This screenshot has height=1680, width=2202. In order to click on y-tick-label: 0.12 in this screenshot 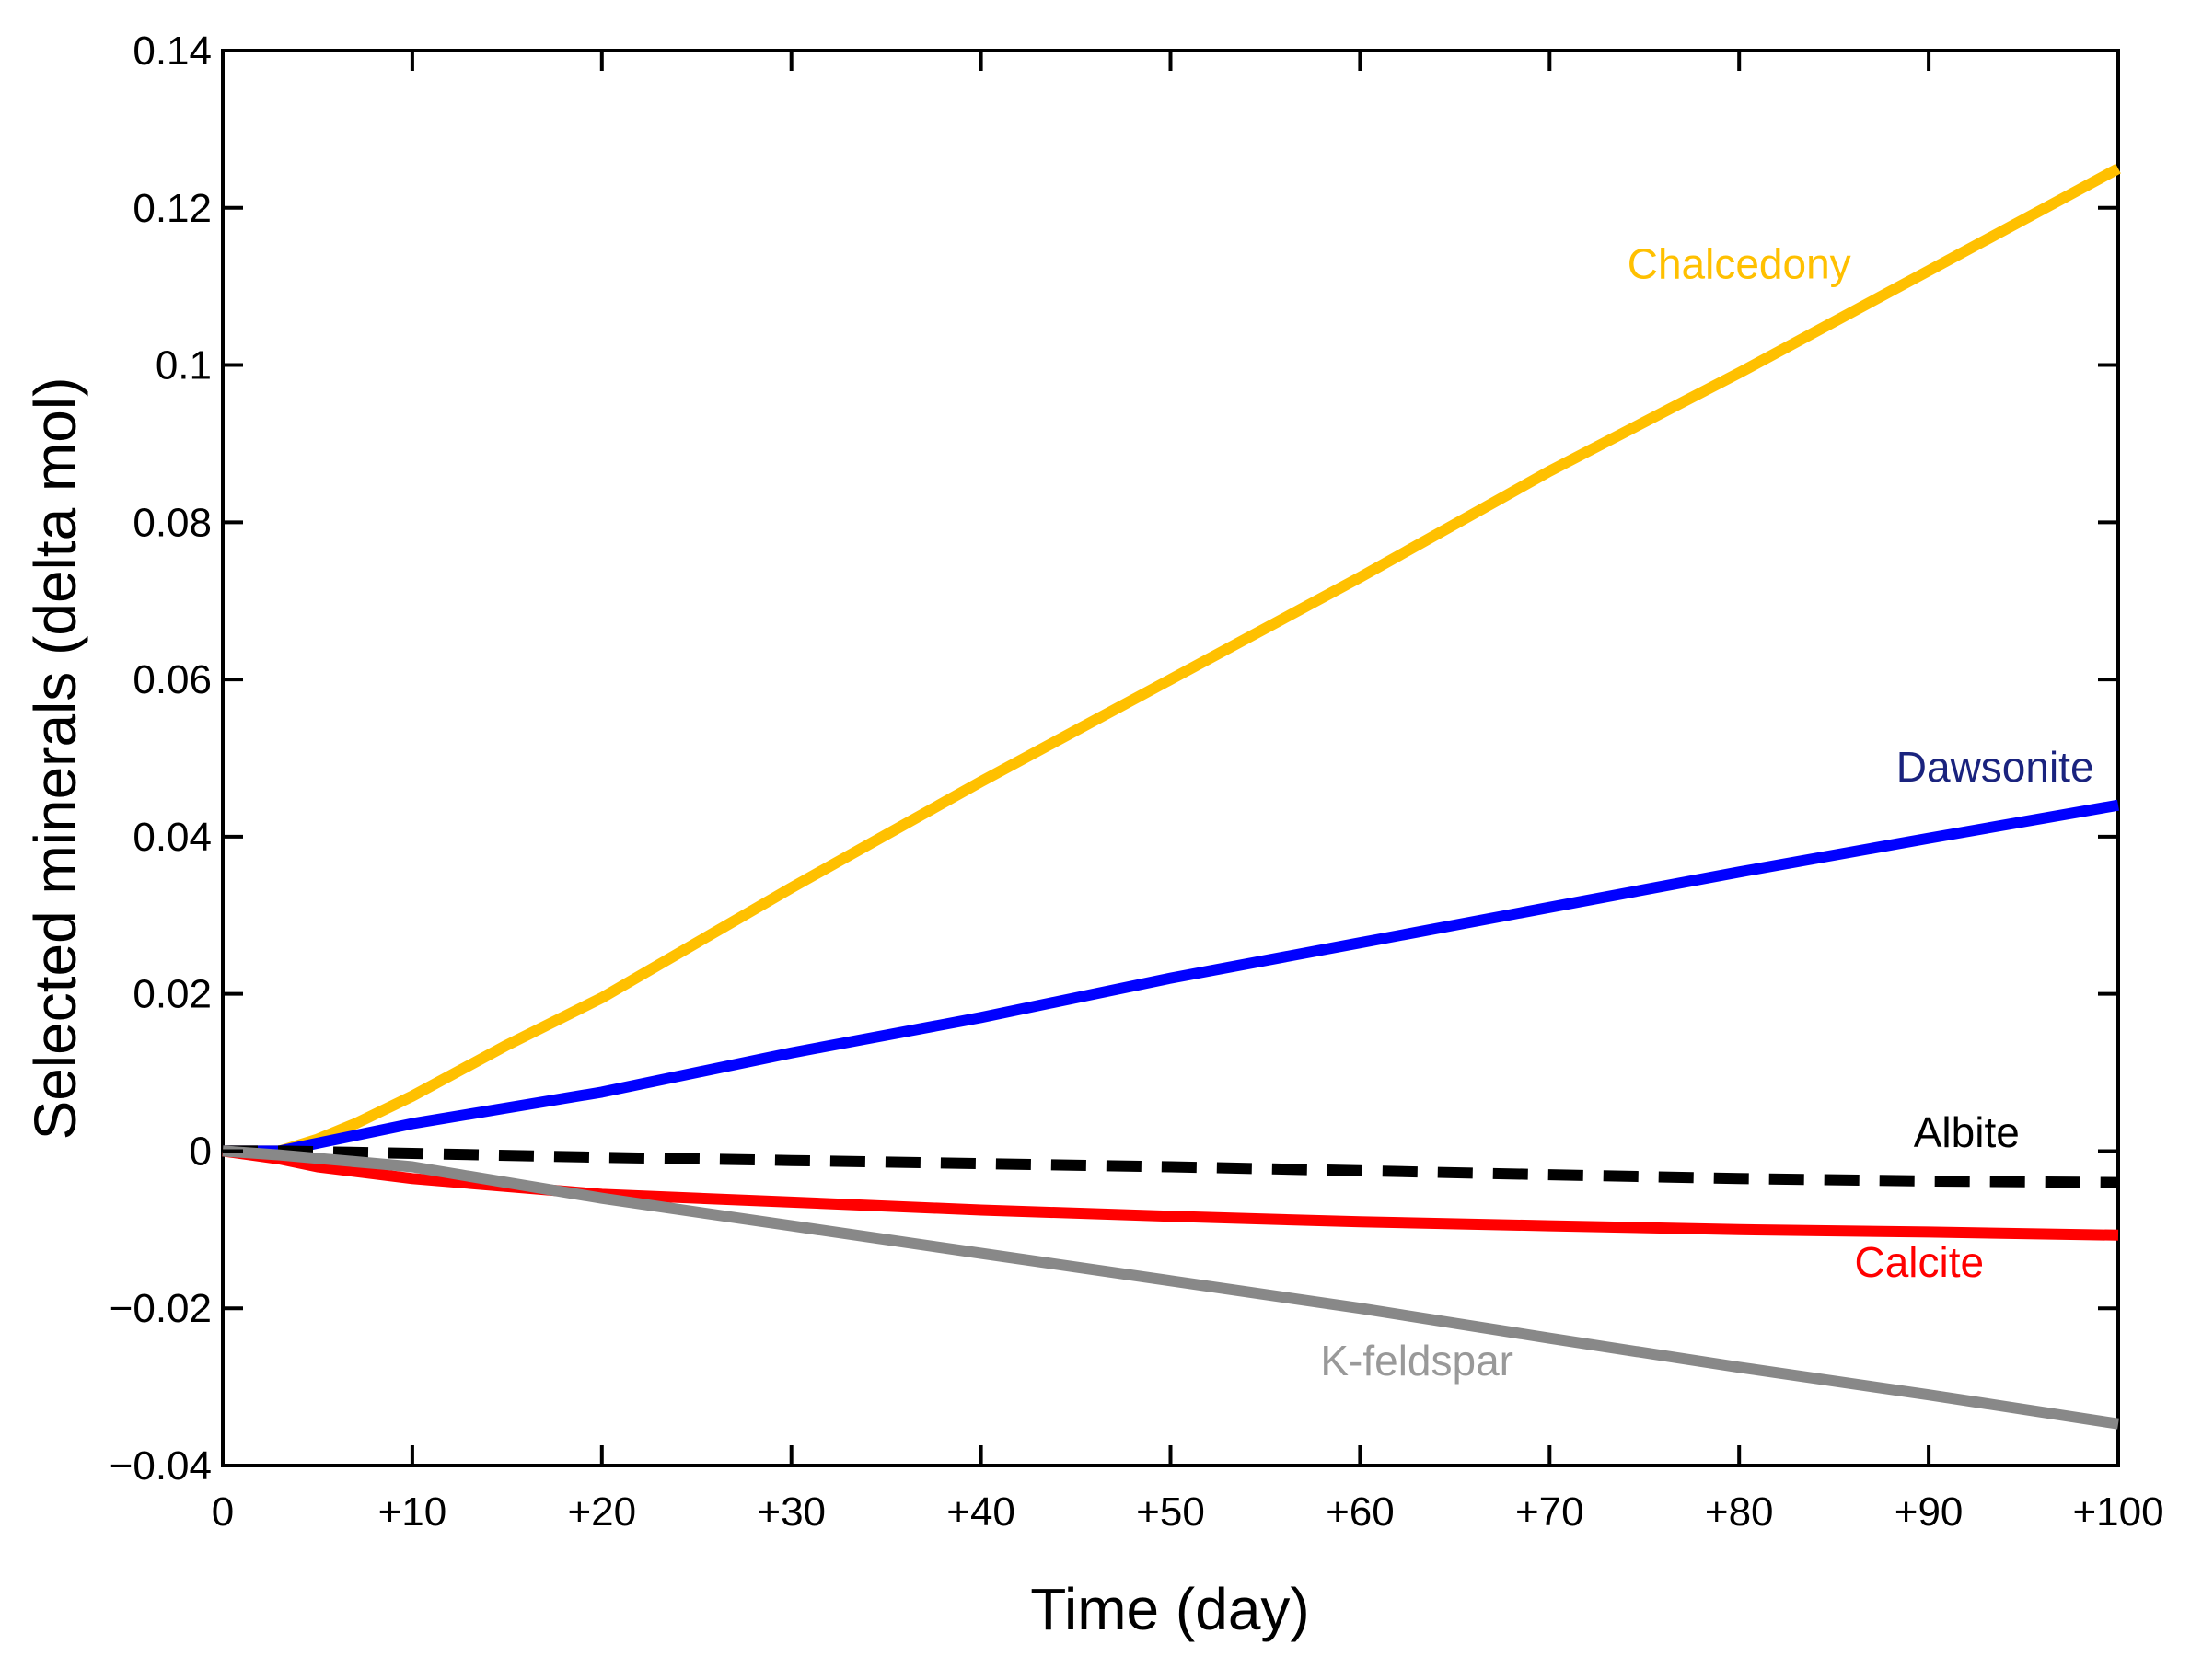, I will do `click(172, 208)`.